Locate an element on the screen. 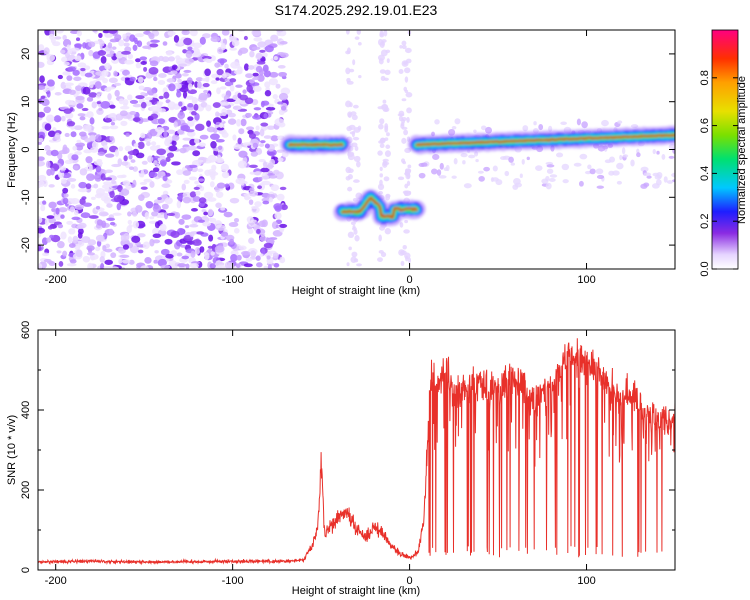 The image size is (750, 600). snr-x-tick-label: -100 is located at coordinates (233, 581).